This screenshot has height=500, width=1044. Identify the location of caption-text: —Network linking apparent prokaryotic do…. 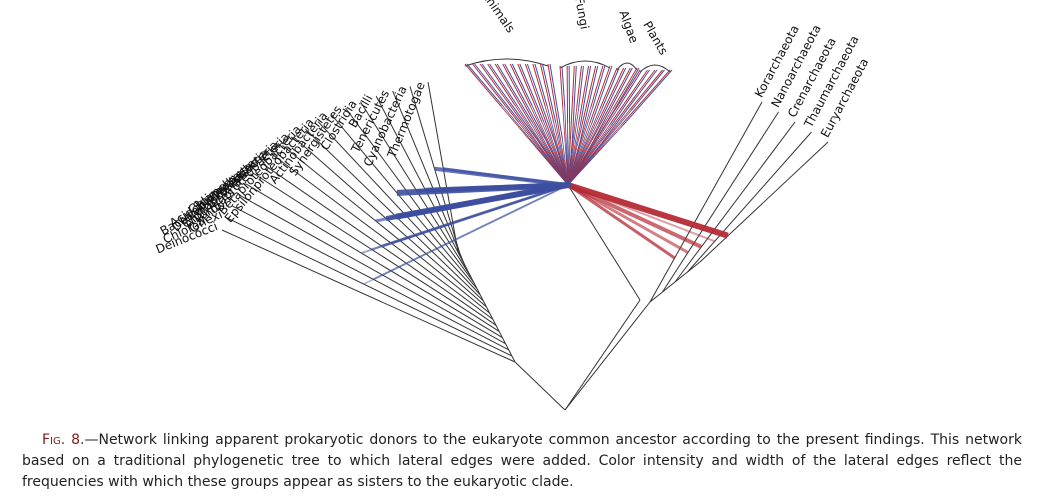
(522, 461).